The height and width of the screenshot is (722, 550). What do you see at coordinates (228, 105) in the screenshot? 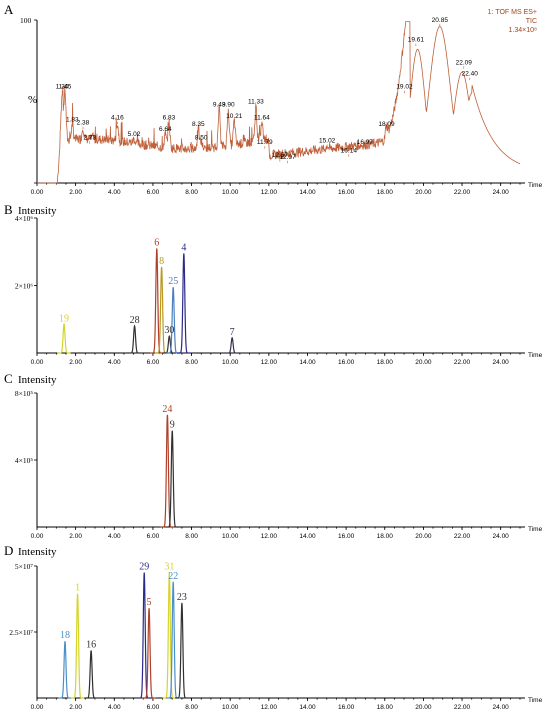
I see `peak-label: 9.90` at bounding box center [228, 105].